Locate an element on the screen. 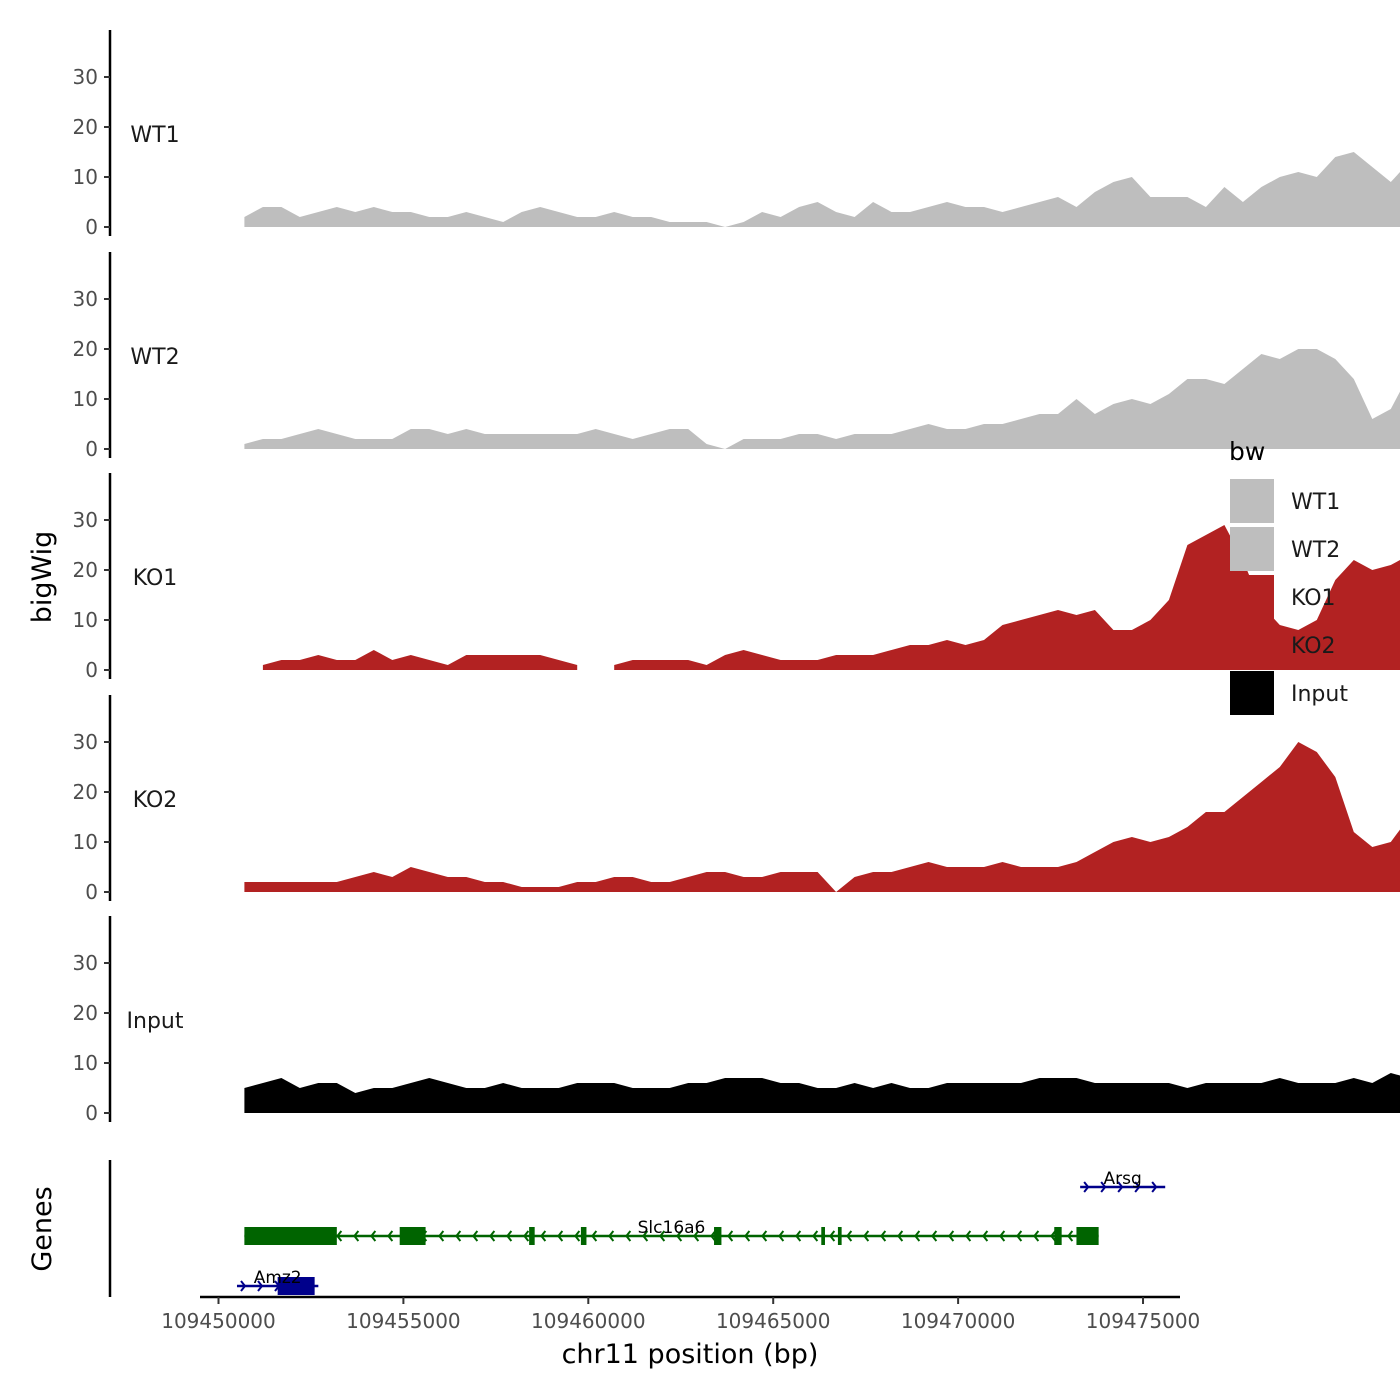 This screenshot has width=1400, height=1400. track-ko2: 0 10 20 30 KO2 is located at coordinates (736, 799).